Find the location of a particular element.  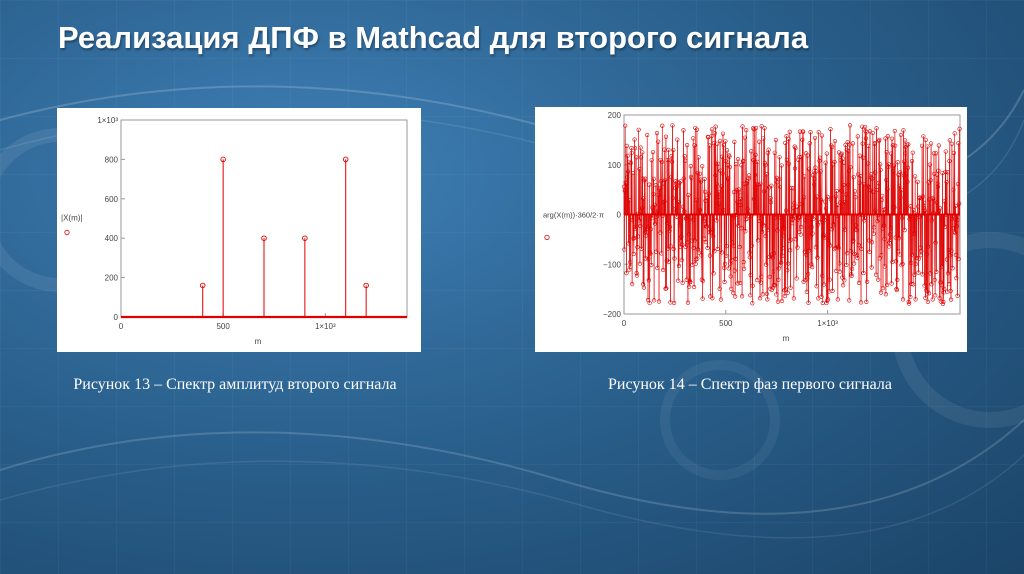

y-axis-label: arg(X(m))·360/2·π is located at coordinates (573, 215).